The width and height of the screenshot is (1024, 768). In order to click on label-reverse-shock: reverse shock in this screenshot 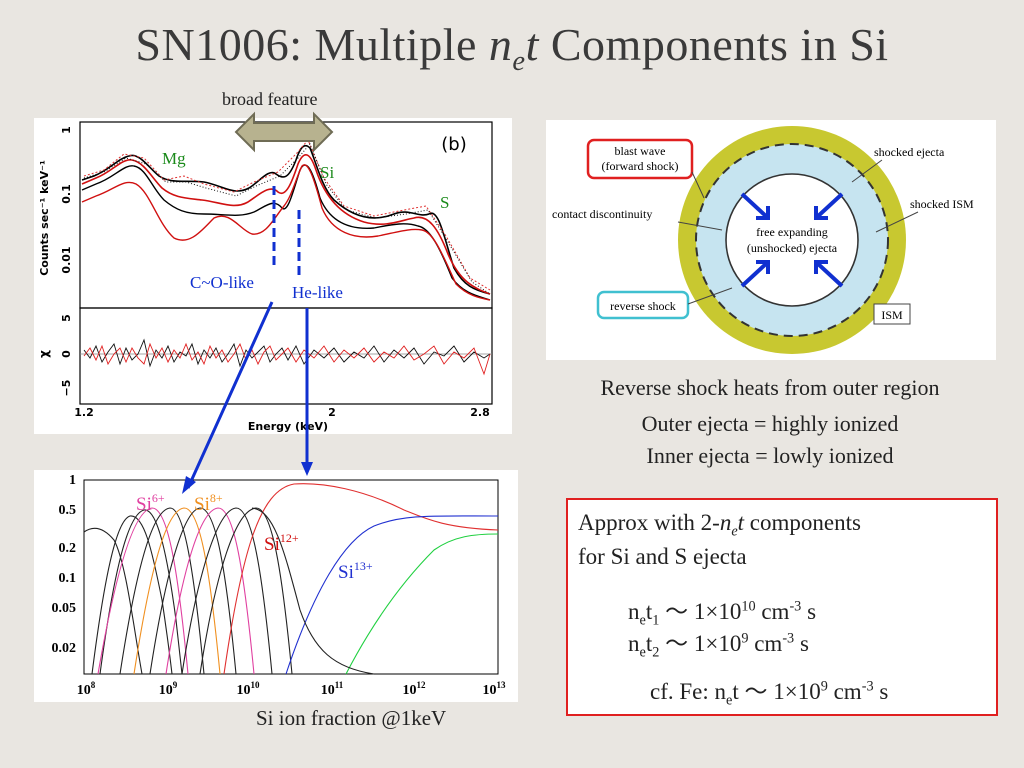, I will do `click(643, 306)`.